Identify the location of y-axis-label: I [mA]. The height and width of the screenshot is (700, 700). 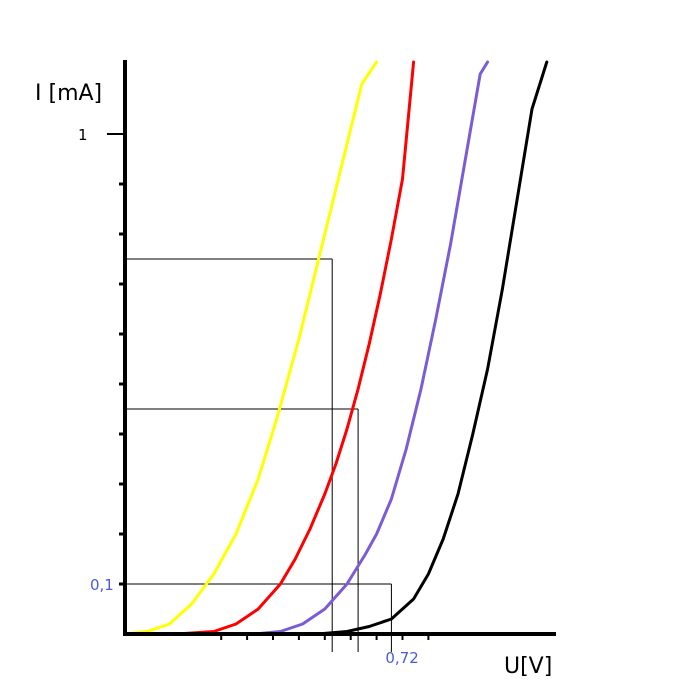
(68, 93).